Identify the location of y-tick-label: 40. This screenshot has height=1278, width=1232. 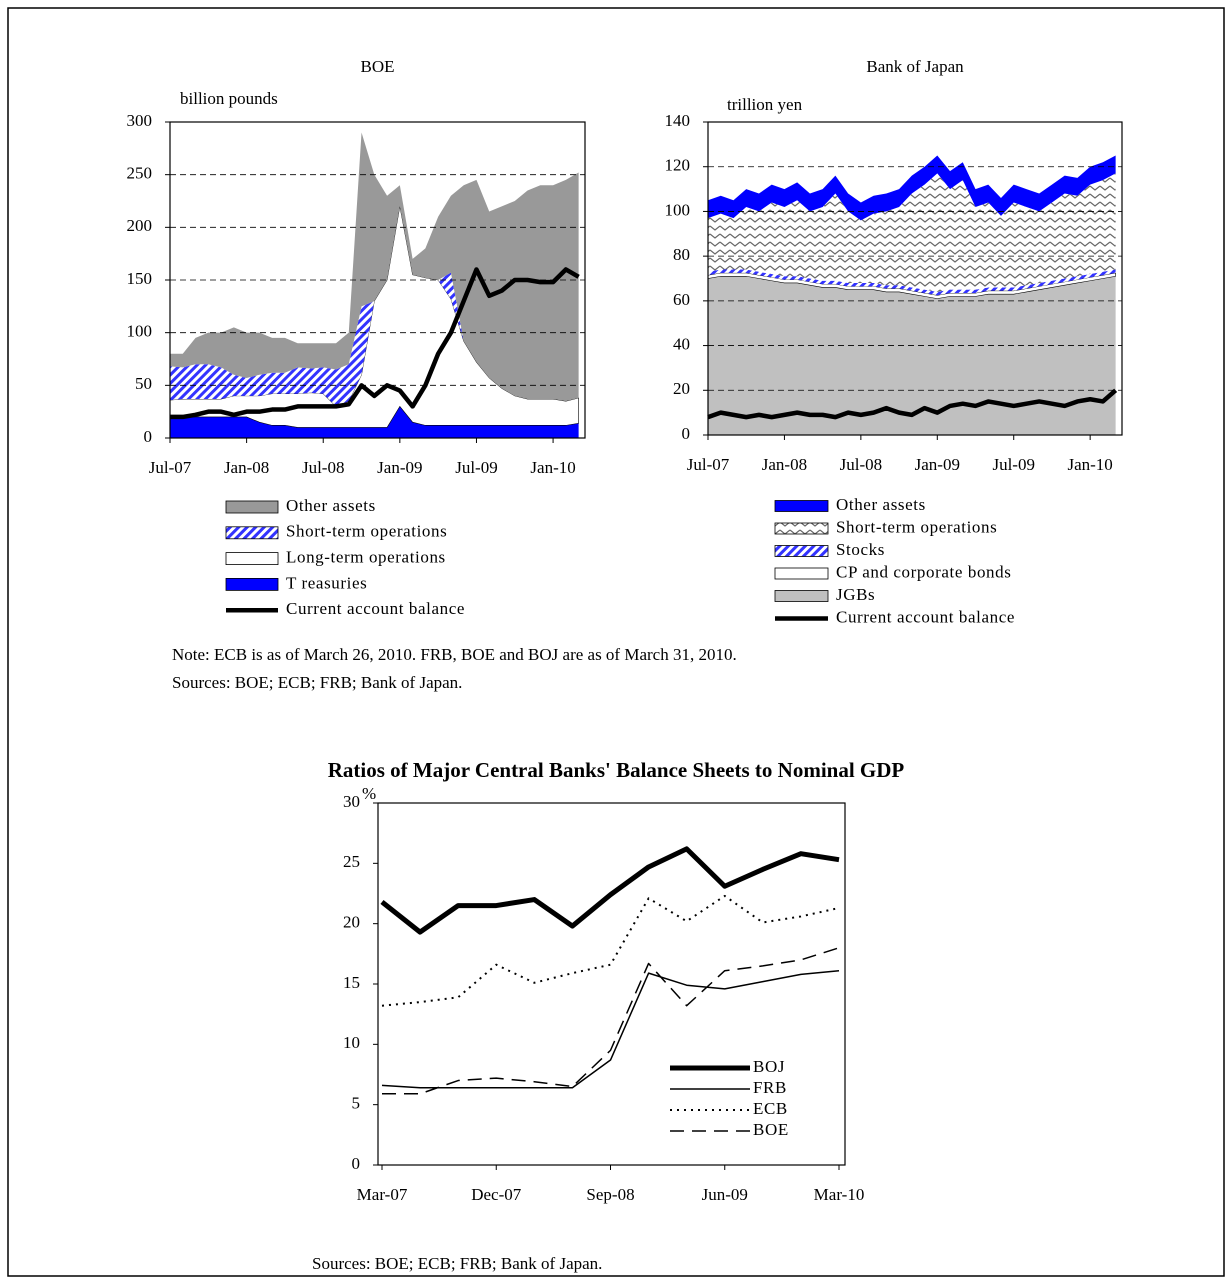
(681, 343).